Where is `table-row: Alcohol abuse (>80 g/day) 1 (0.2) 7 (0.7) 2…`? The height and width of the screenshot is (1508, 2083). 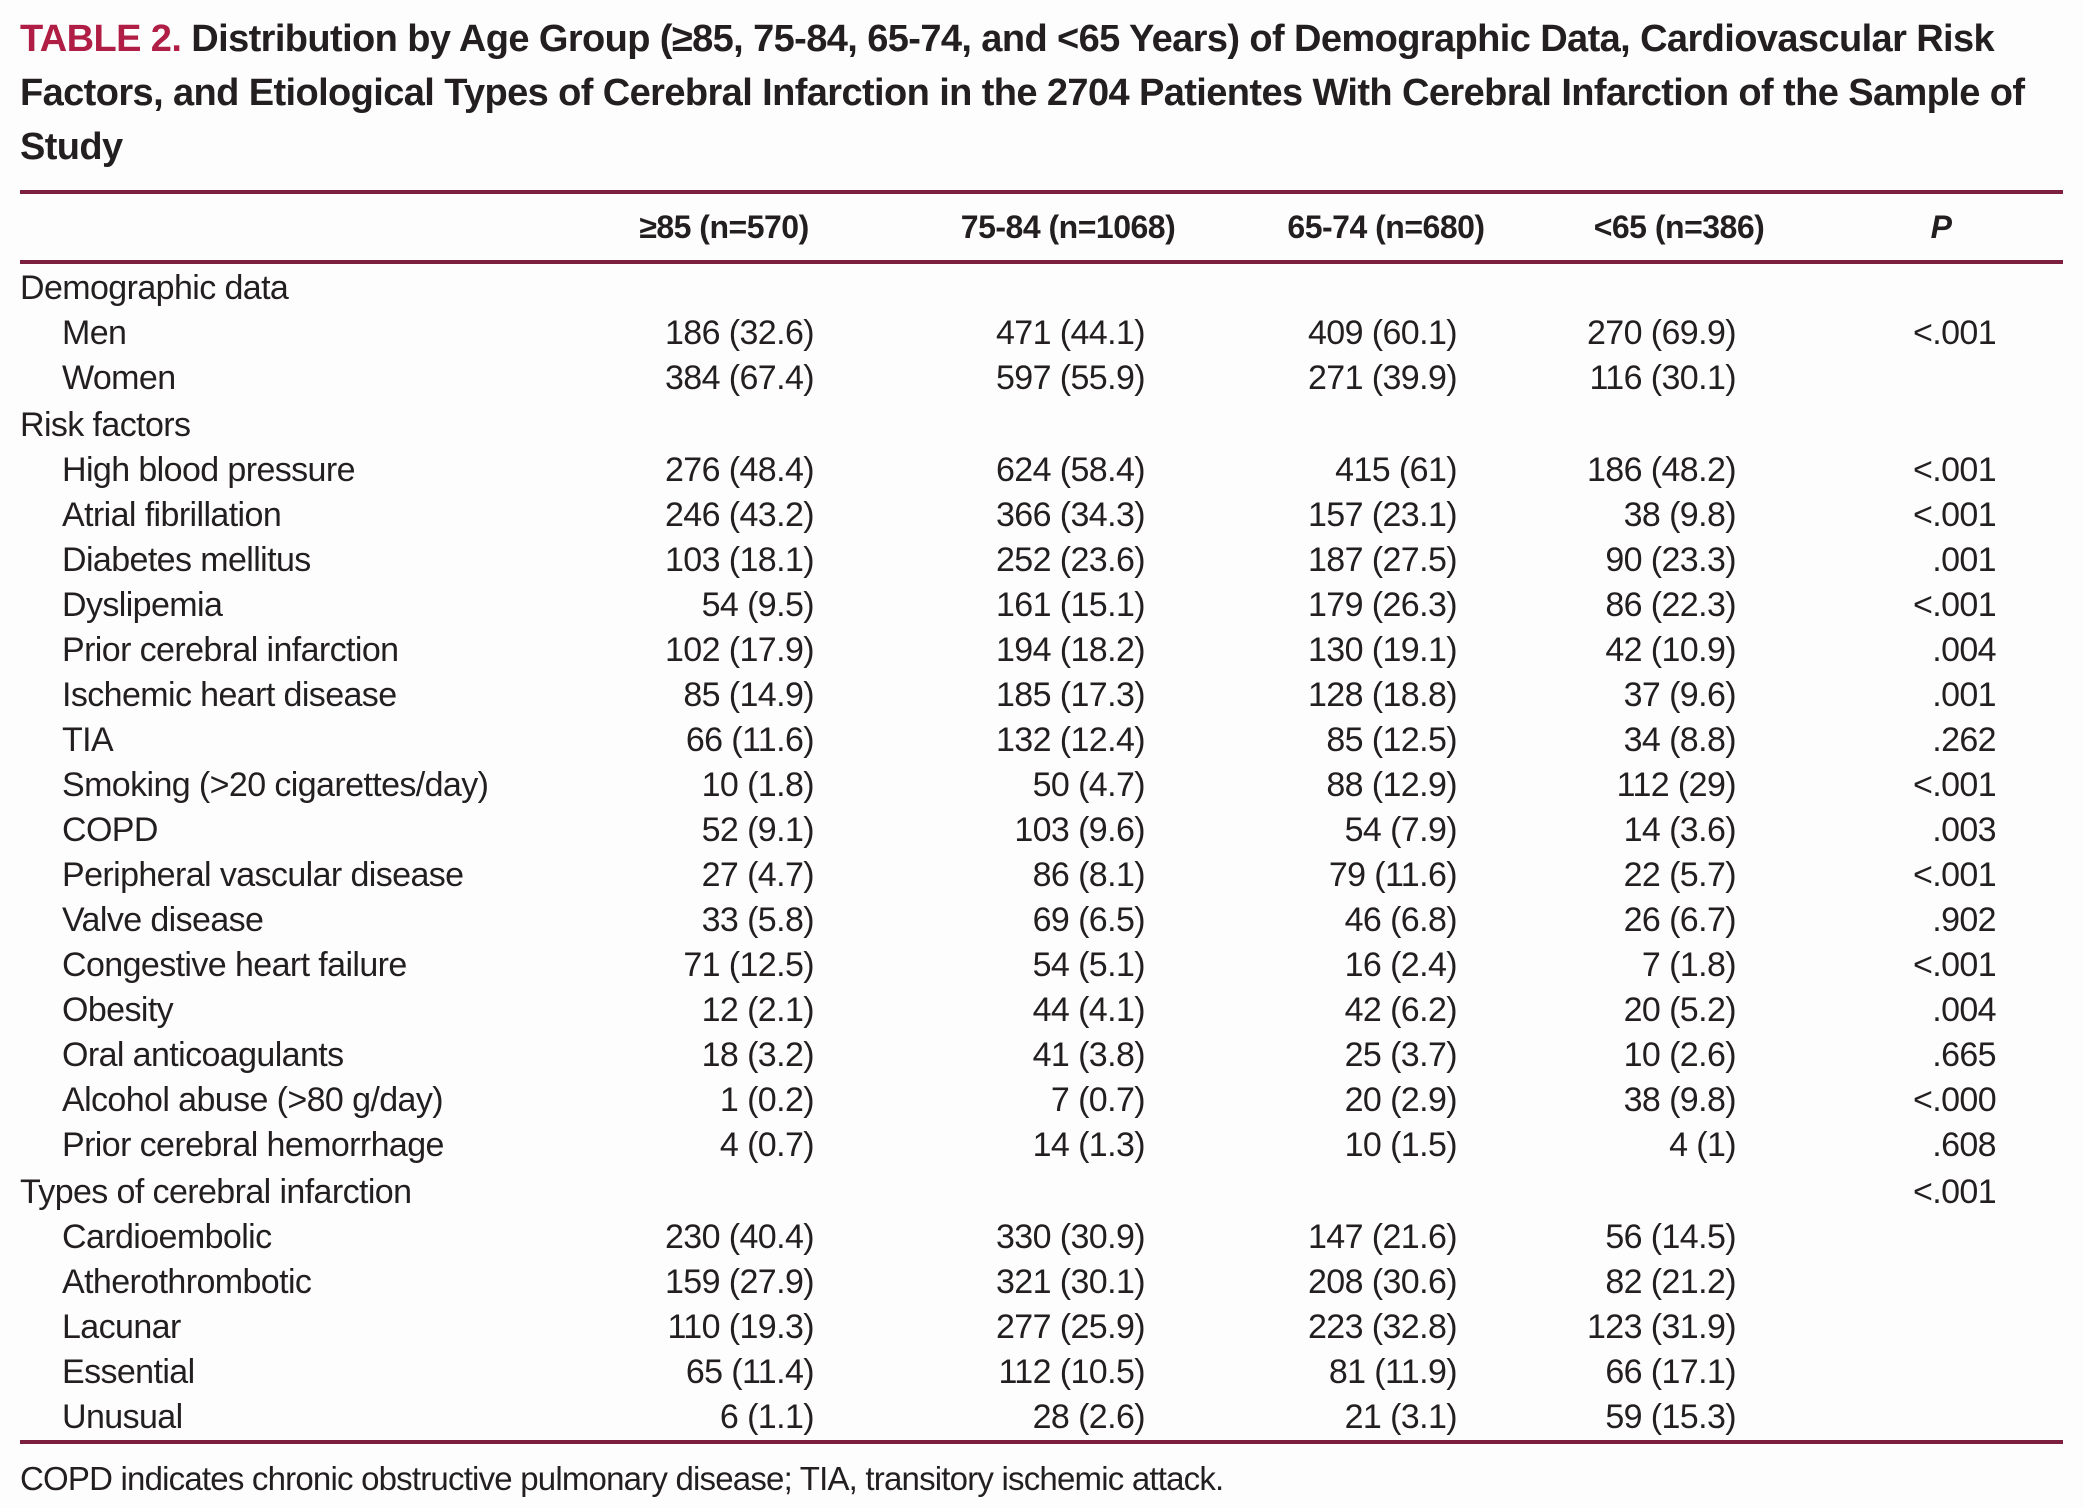
table-row: Alcohol abuse (>80 g/day) 1 (0.2) 7 (0.7) 2… is located at coordinates (1041, 1100).